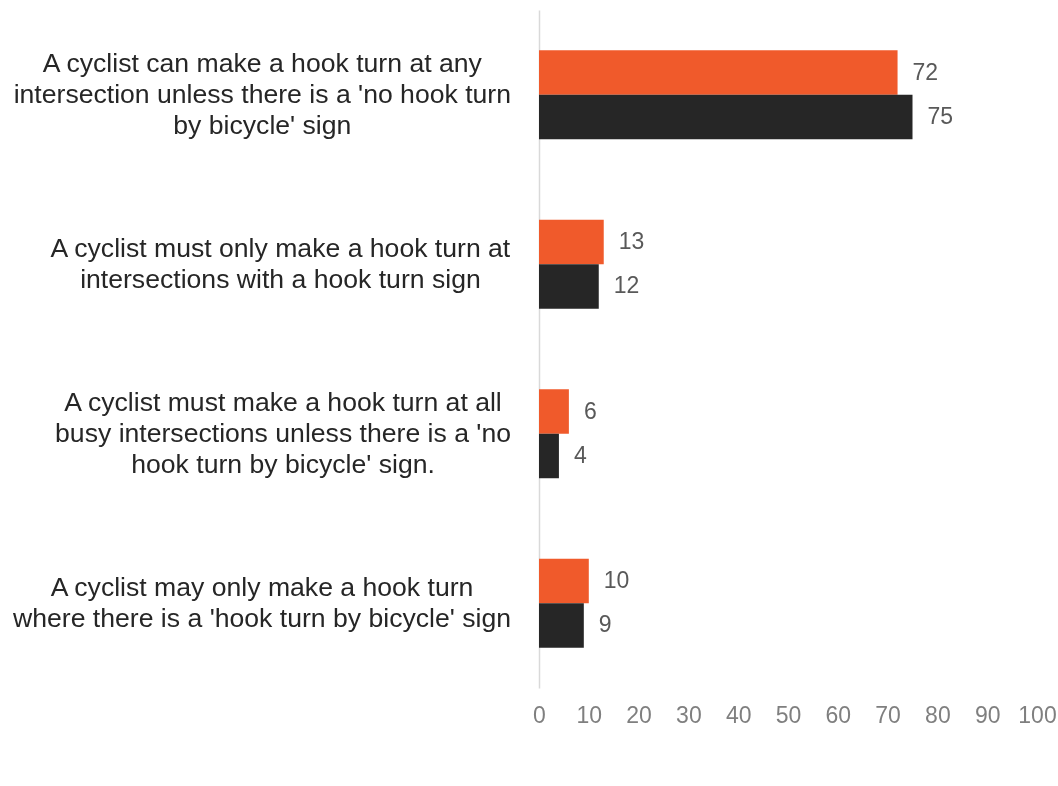 Image resolution: width=1058 pixels, height=786 pixels. What do you see at coordinates (925, 71) in the screenshot?
I see `data-label: 72` at bounding box center [925, 71].